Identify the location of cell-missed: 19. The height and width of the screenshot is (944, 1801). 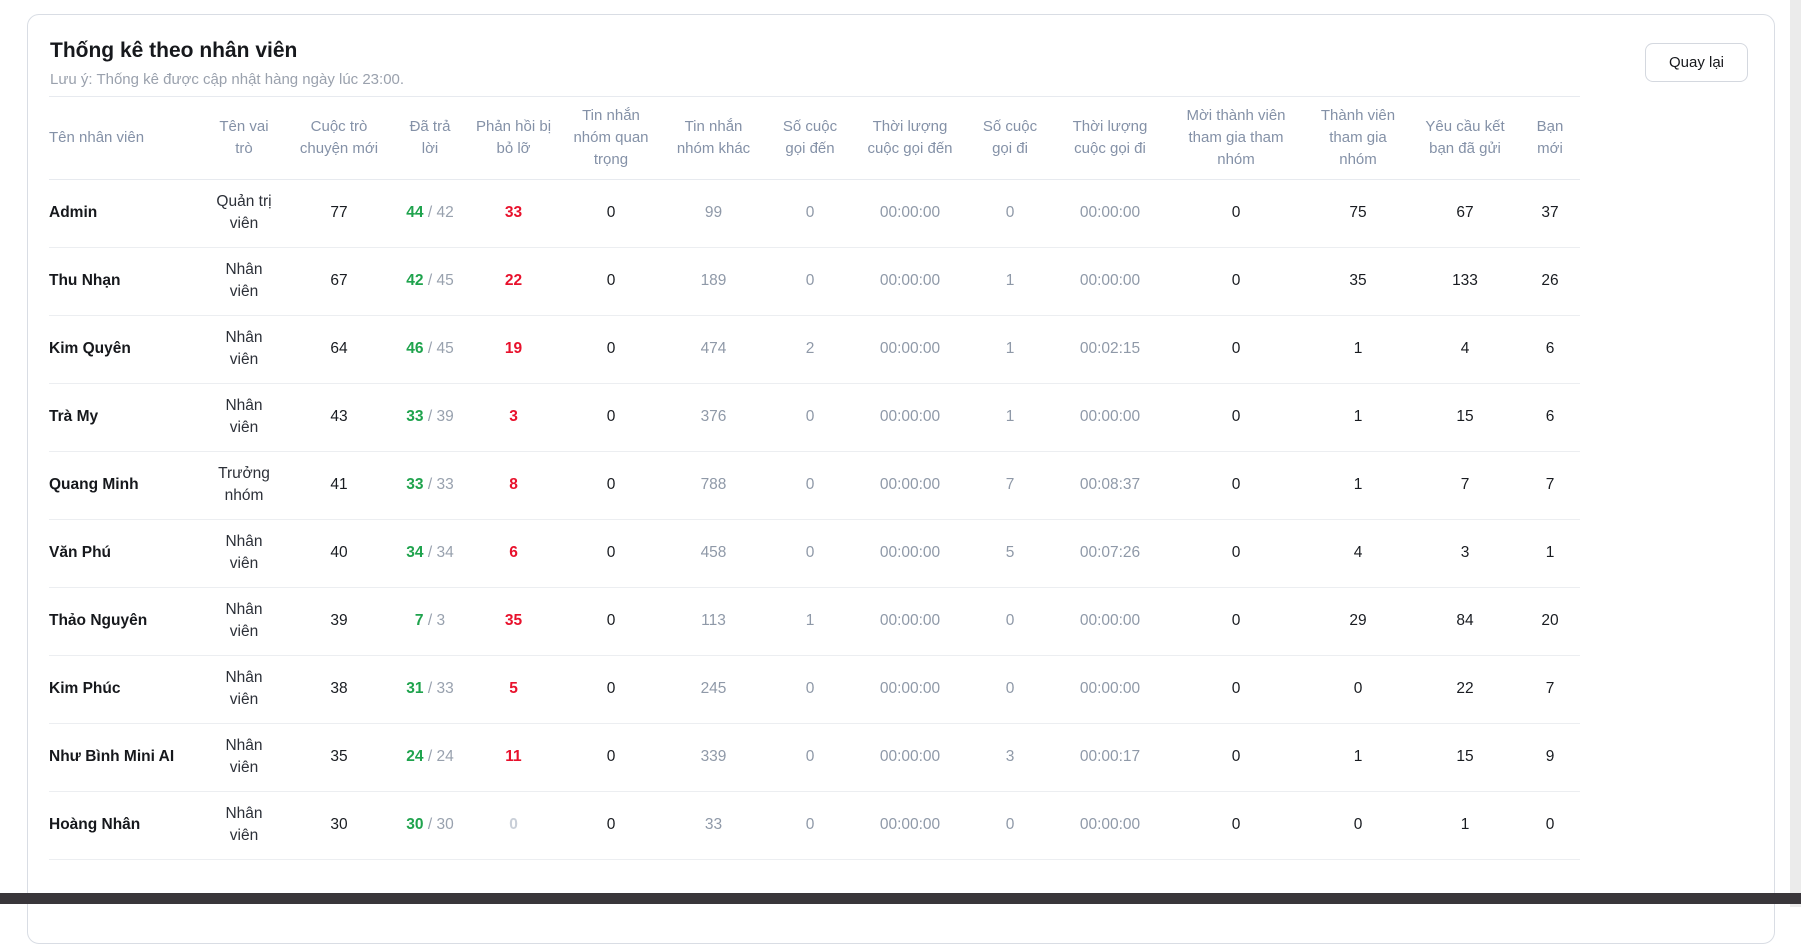
(513, 349).